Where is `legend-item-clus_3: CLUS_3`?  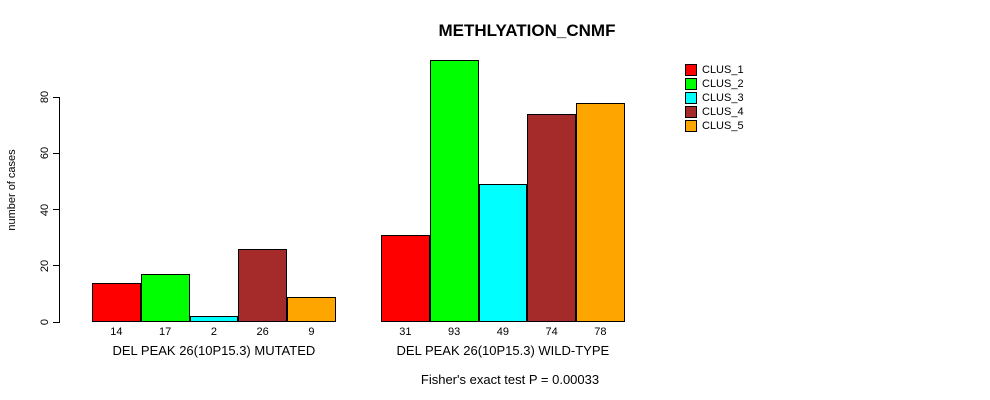 legend-item-clus_3: CLUS_3 is located at coordinates (714, 98).